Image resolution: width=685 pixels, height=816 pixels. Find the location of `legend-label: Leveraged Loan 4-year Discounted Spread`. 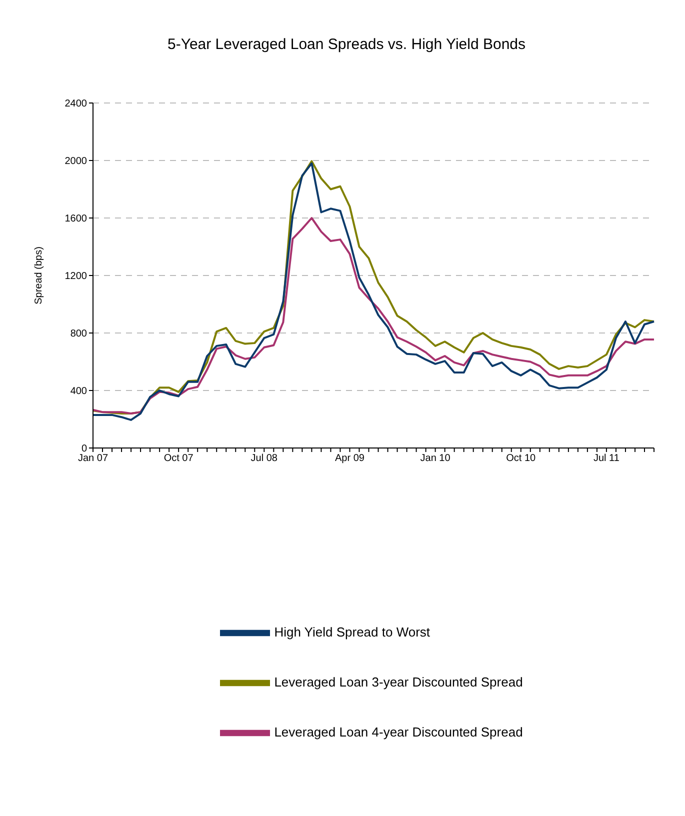

legend-label: Leveraged Loan 4-year Discounted Spread is located at coordinates (398, 732).